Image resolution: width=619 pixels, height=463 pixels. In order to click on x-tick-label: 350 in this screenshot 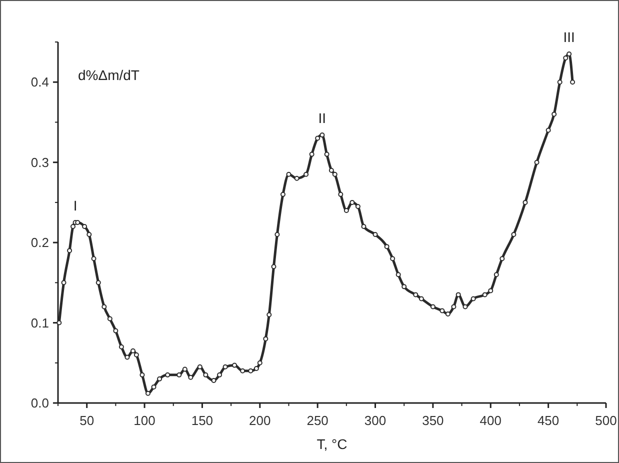, I will do `click(433, 420)`.